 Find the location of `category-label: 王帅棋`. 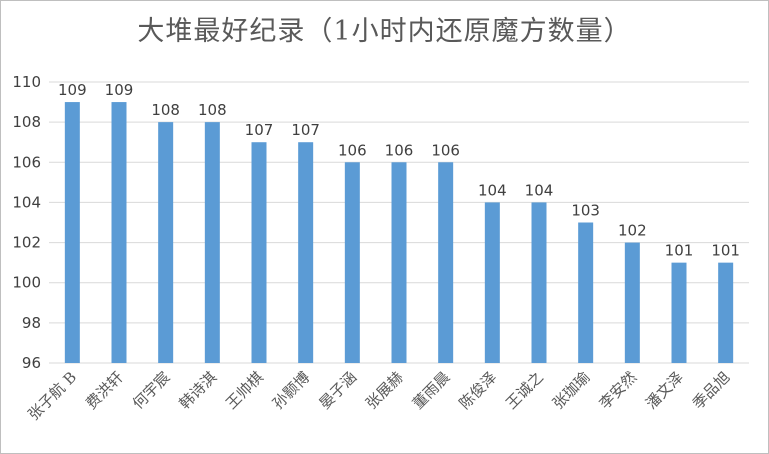

category-label: 王帅棋 is located at coordinates (244, 390).